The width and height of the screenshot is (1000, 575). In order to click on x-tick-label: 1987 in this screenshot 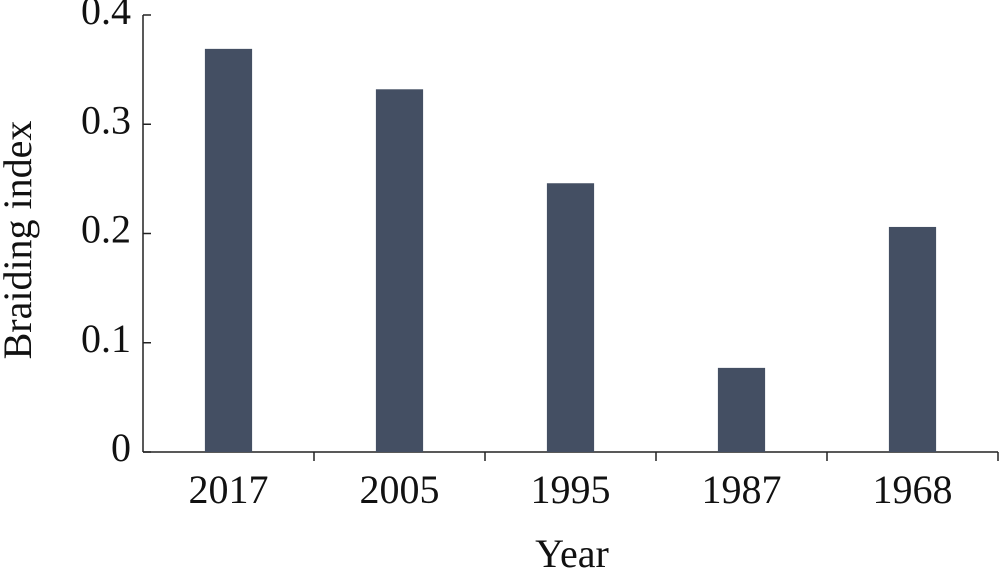, I will do `click(742, 489)`.